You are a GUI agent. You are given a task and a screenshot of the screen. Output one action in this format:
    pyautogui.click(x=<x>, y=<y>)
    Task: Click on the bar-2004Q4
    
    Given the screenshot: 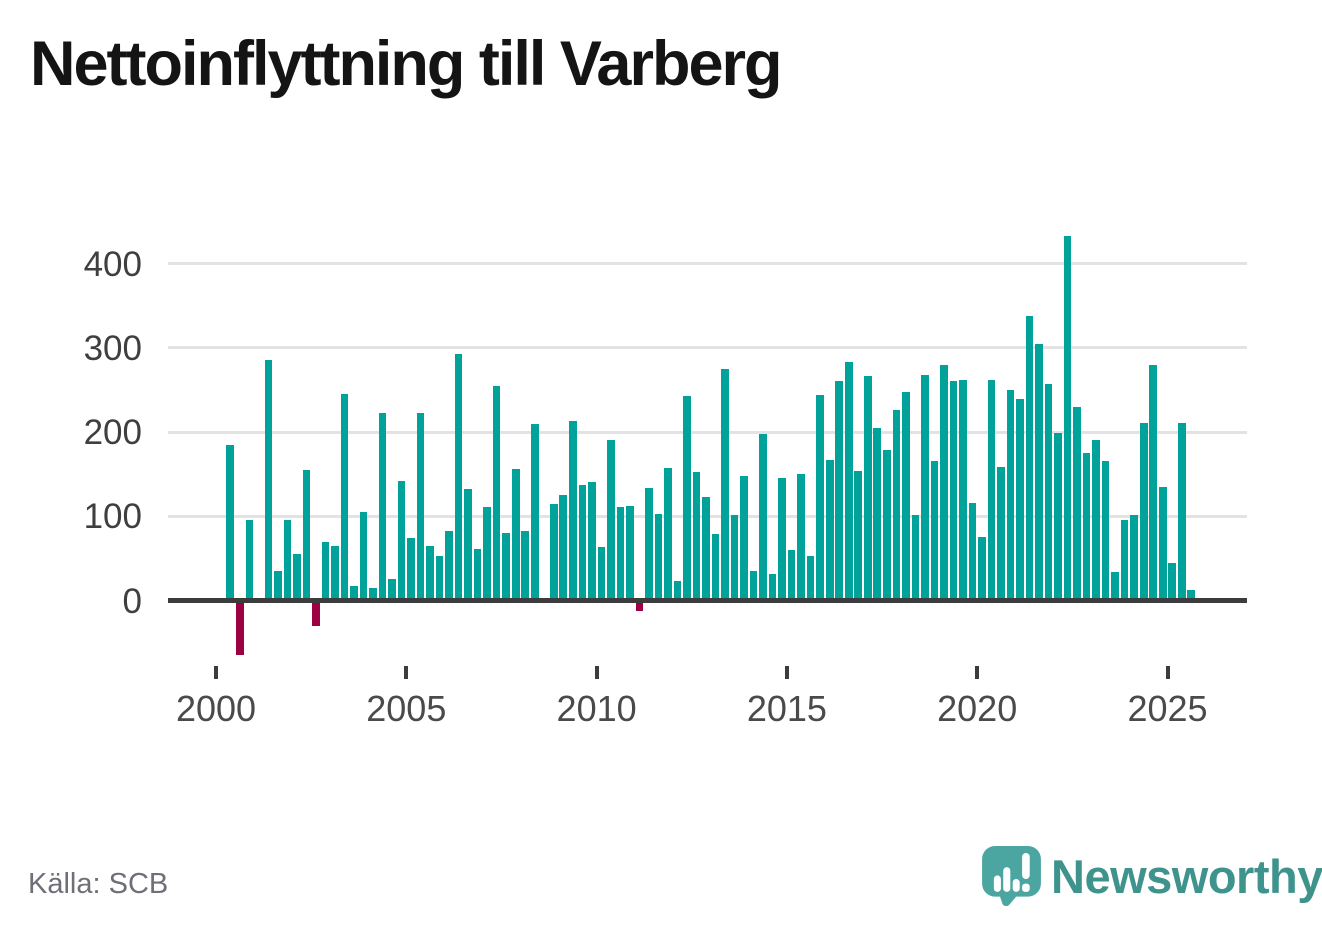 What is the action you would take?
    pyautogui.click(x=401, y=540)
    